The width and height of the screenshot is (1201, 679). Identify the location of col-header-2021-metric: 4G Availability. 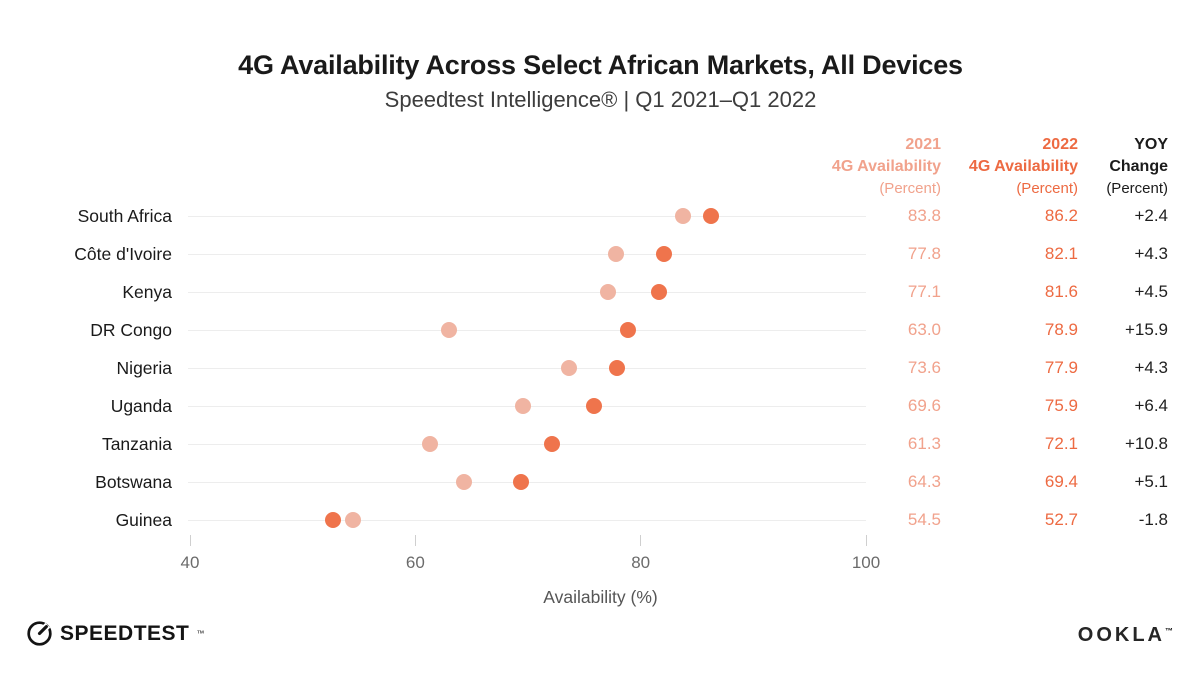
(886, 166).